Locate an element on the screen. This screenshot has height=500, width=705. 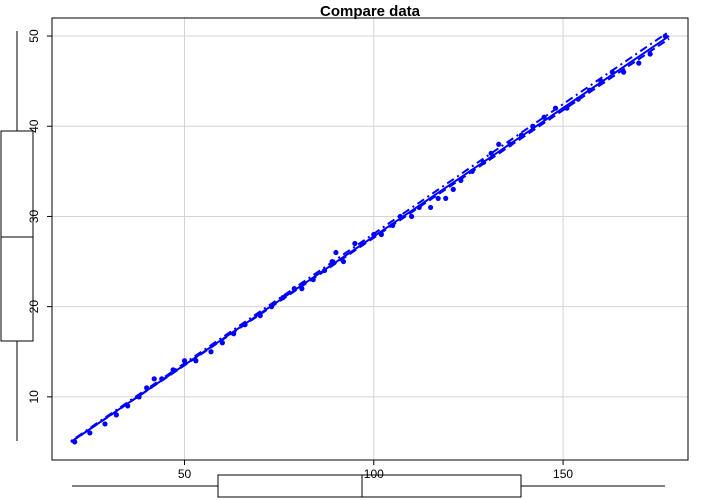
y-axis-ticks: 10 20 30 40 50 is located at coordinates (39, 216).